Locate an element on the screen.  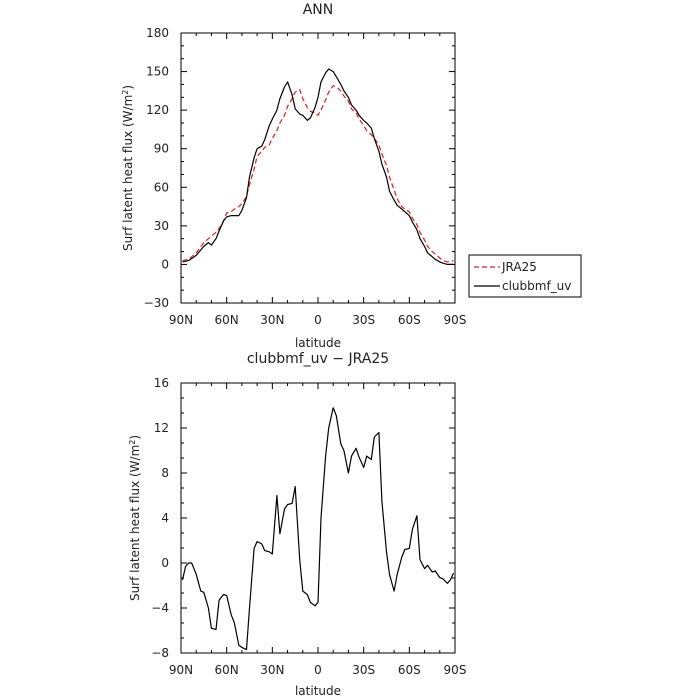
y-tick-label: 4 is located at coordinates (165, 518).